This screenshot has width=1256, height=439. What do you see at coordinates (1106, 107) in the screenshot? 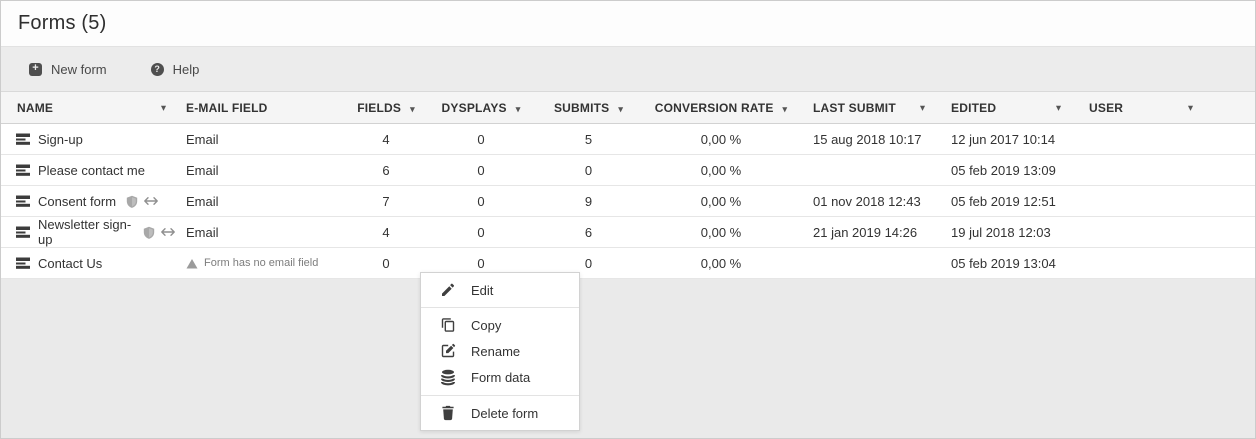
I see `column-label: USER` at bounding box center [1106, 107].